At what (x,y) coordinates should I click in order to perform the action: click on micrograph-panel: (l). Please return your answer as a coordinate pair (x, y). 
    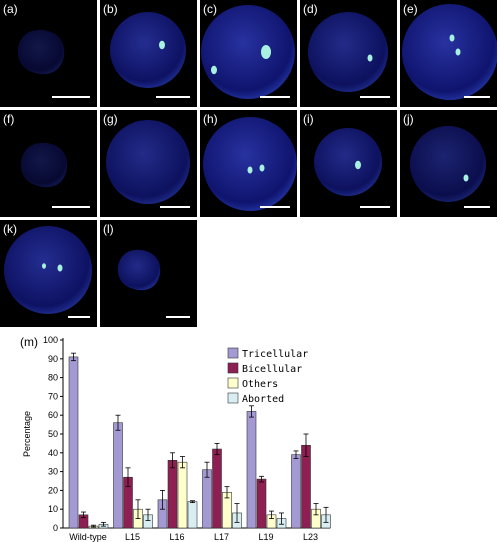
    Looking at the image, I should click on (148, 273).